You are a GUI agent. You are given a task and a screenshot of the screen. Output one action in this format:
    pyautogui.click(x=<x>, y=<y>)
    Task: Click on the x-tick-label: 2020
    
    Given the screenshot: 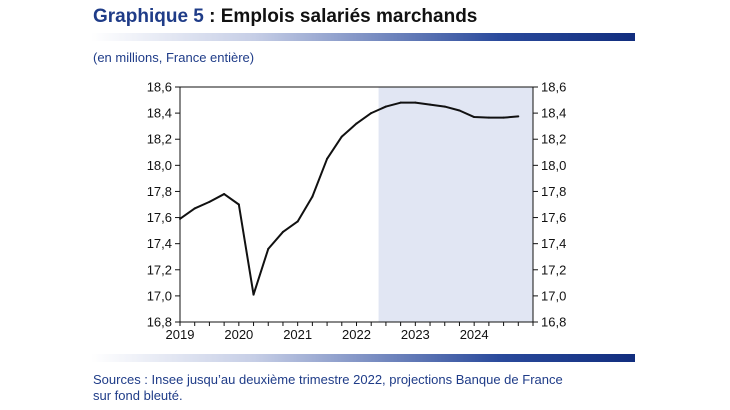 What is the action you would take?
    pyautogui.click(x=238, y=334)
    